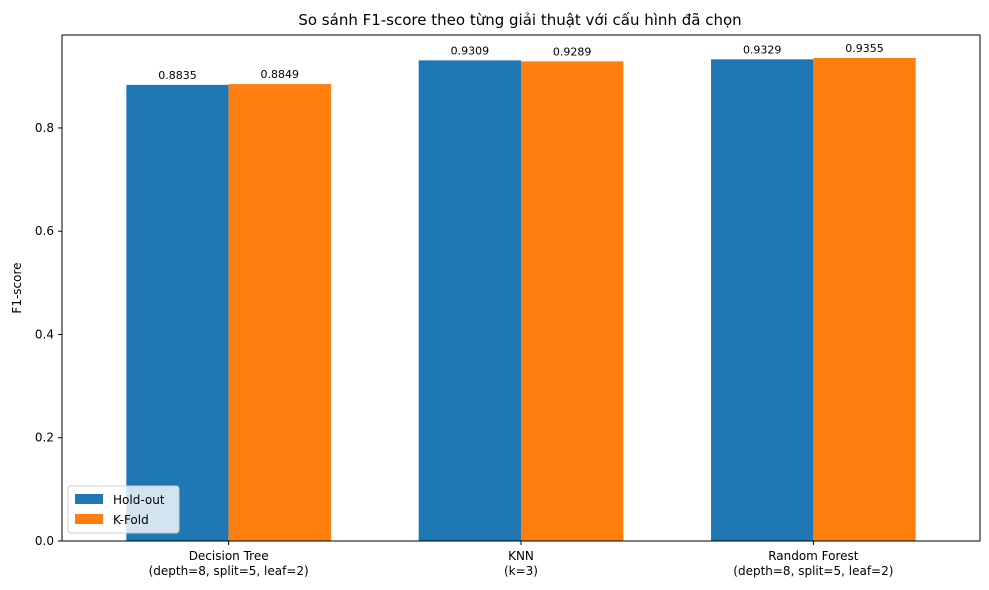 Image resolution: width=989 pixels, height=590 pixels. Describe the element at coordinates (521, 62) in the screenshot. I see `value-labels-group: 0.8835 0.9309 0.9329 0.8849 0.9289 0.9355` at that location.